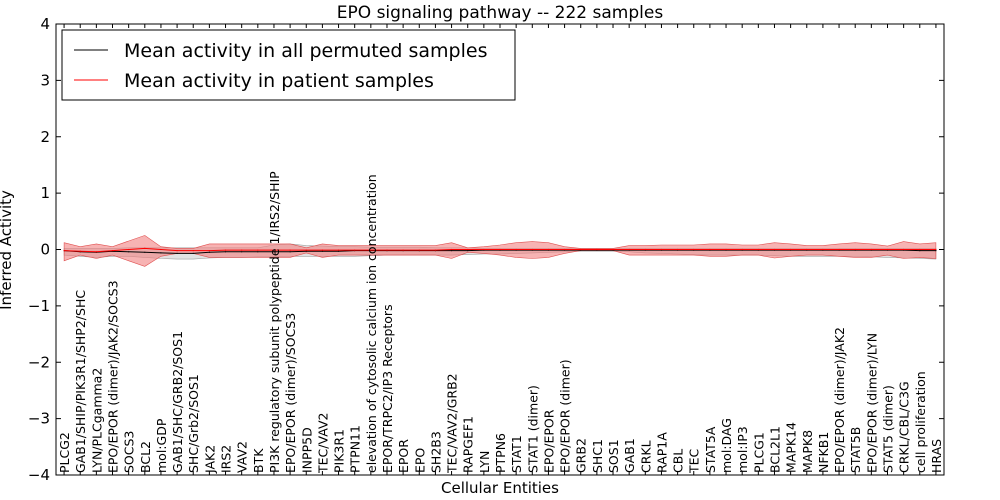 The width and height of the screenshot is (1000, 500). I want to click on category-label: EPOR/TRPC2/IP3 Receptors, so click(387, 388).